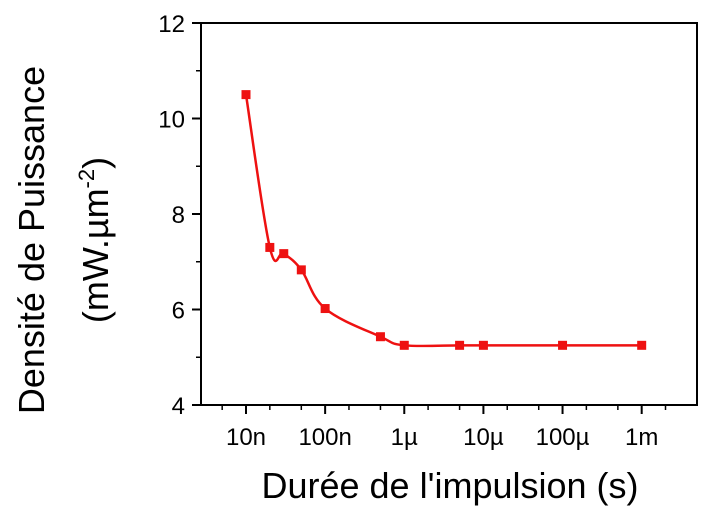 The height and width of the screenshot is (511, 708). I want to click on y-tick-label: 10, so click(171, 120).